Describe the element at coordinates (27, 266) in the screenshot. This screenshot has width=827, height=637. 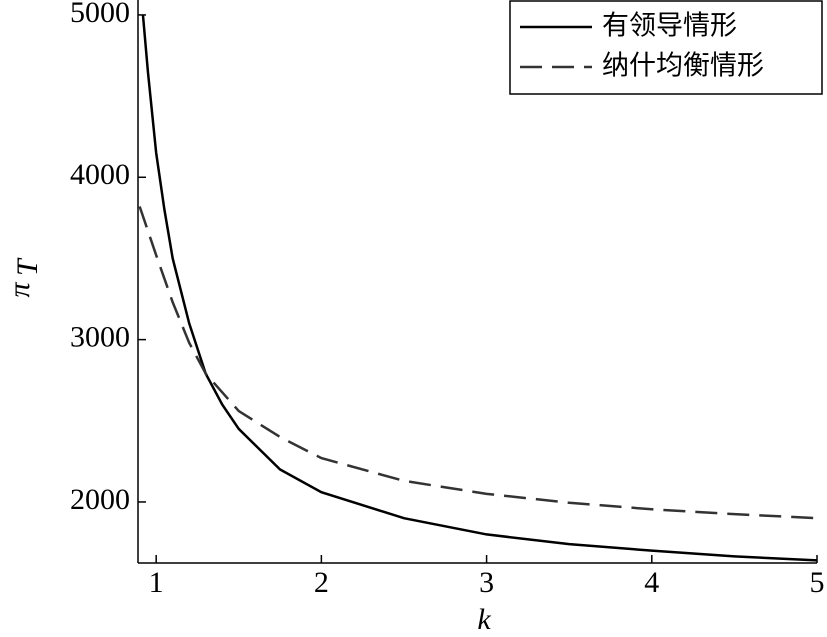
I see `y-axis-label-sub: T` at that location.